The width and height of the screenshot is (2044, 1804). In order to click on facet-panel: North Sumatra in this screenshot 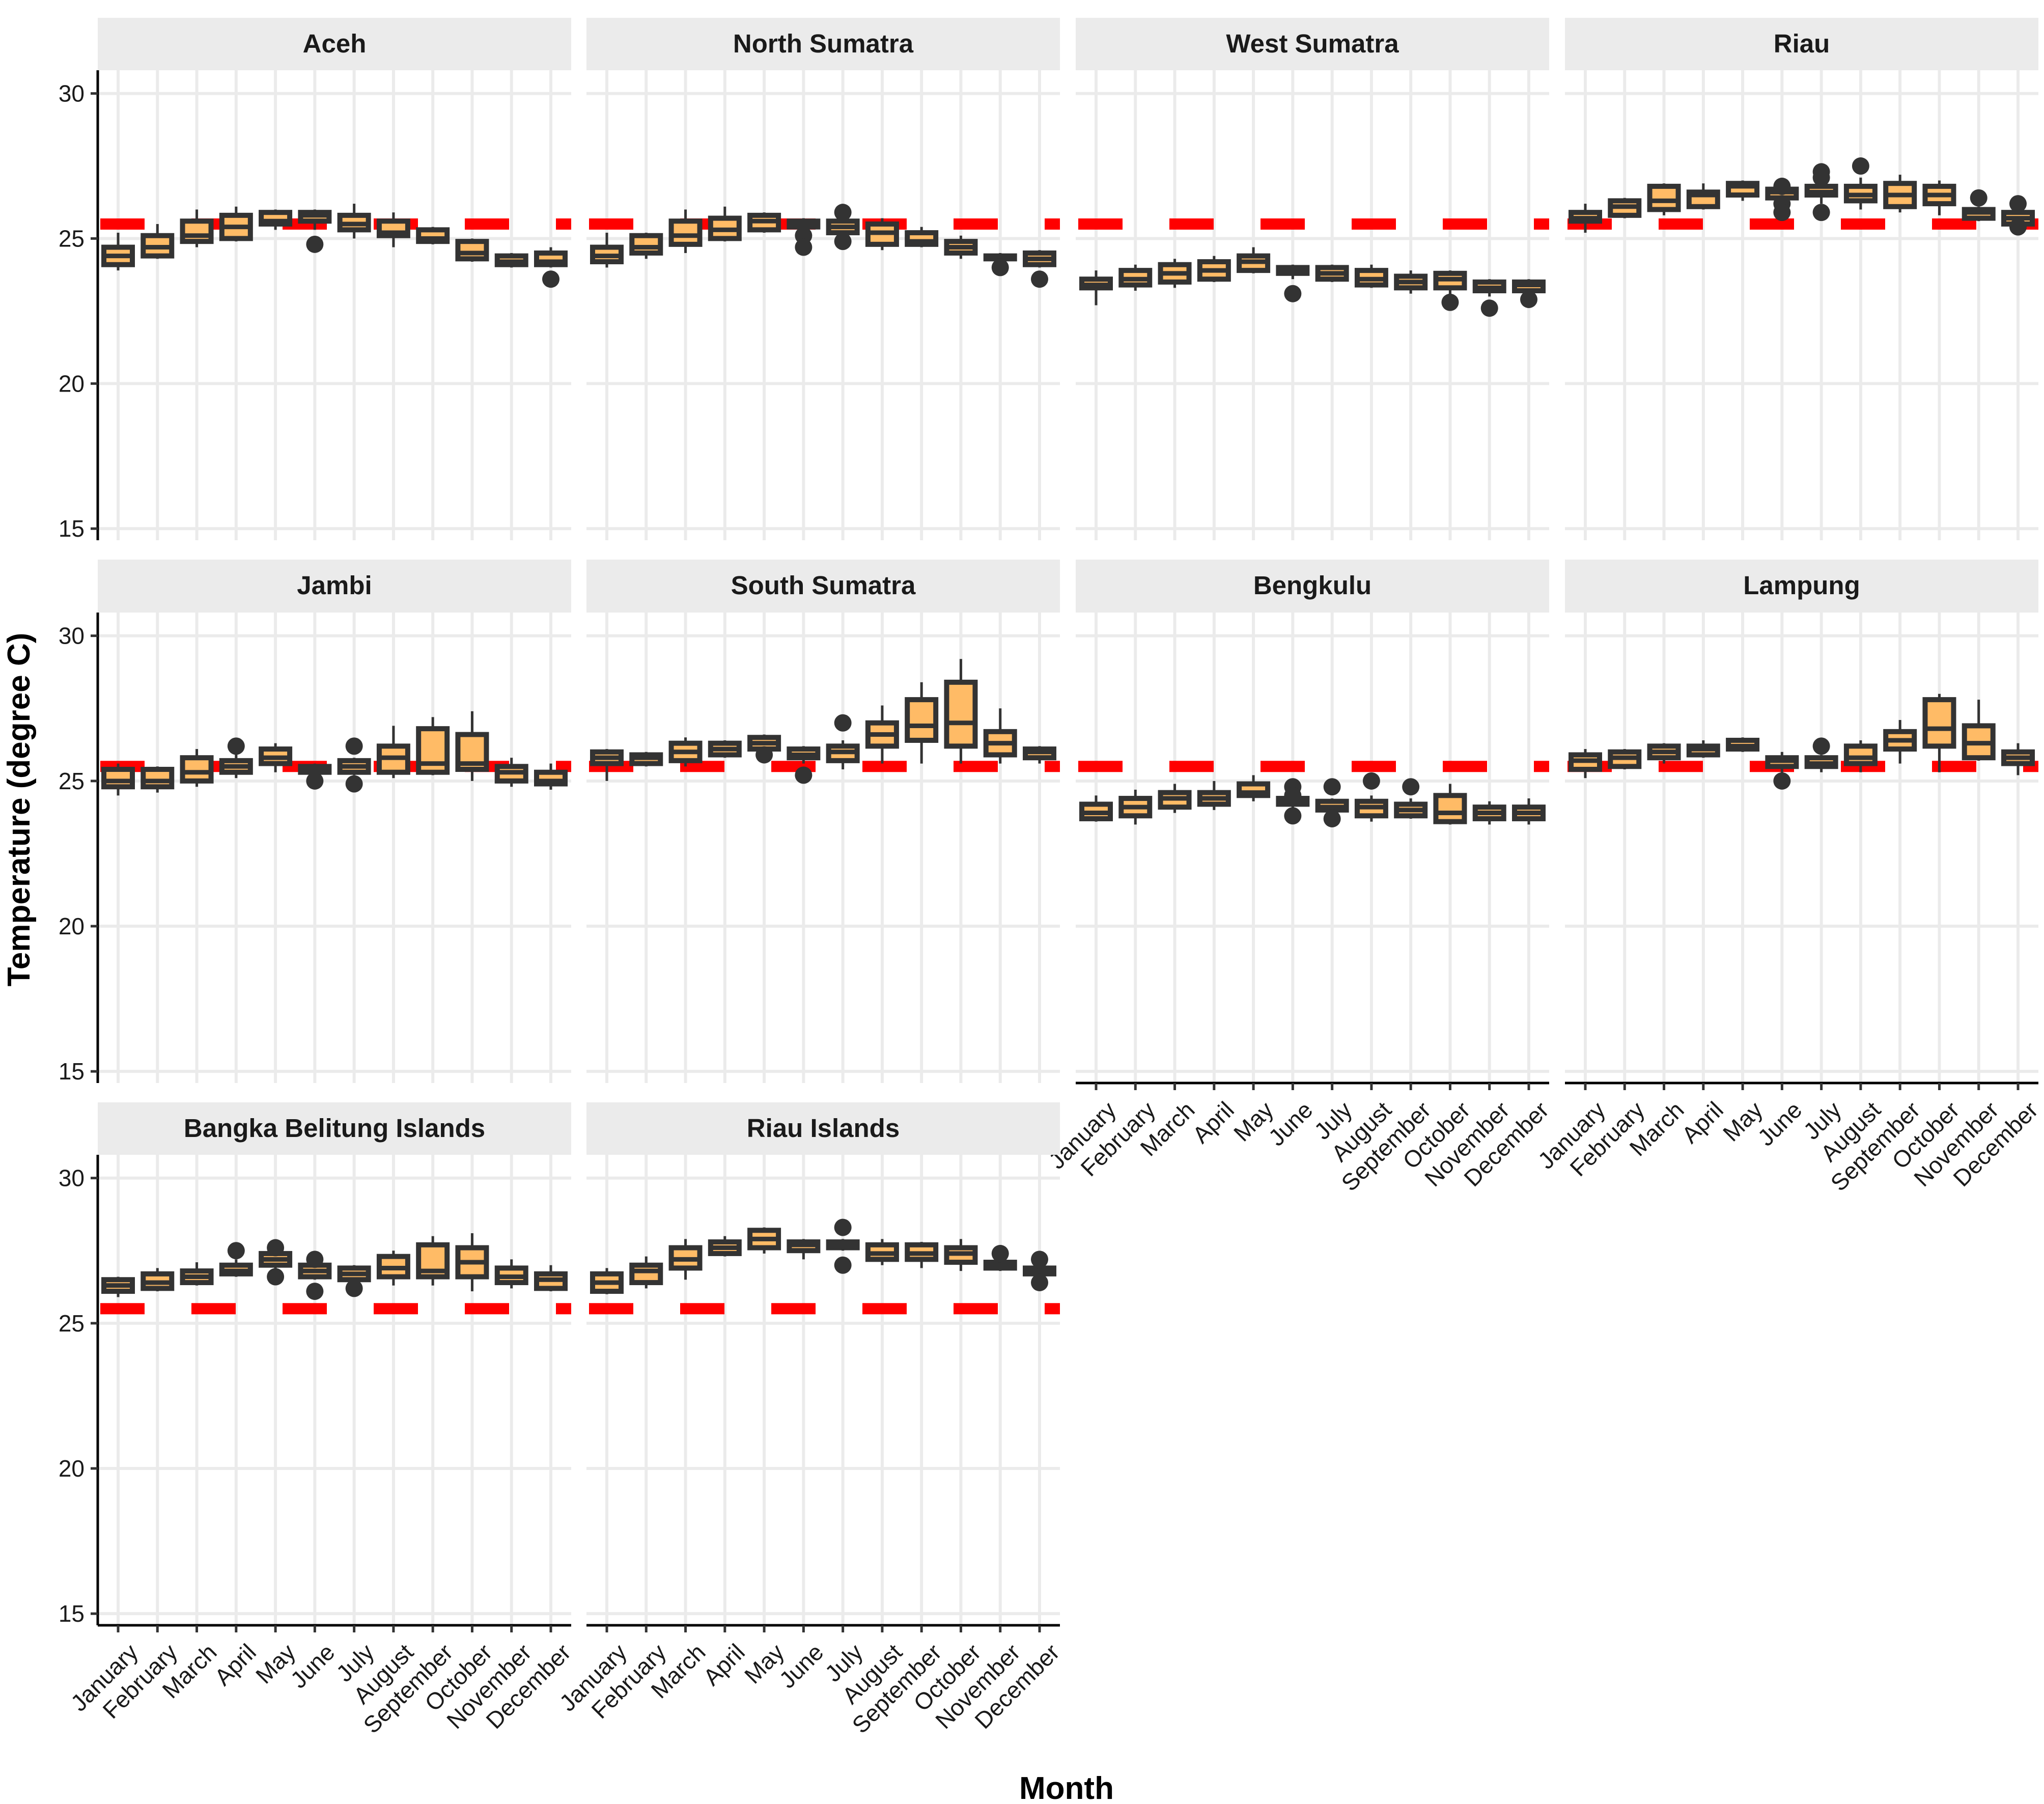, I will do `click(823, 279)`.